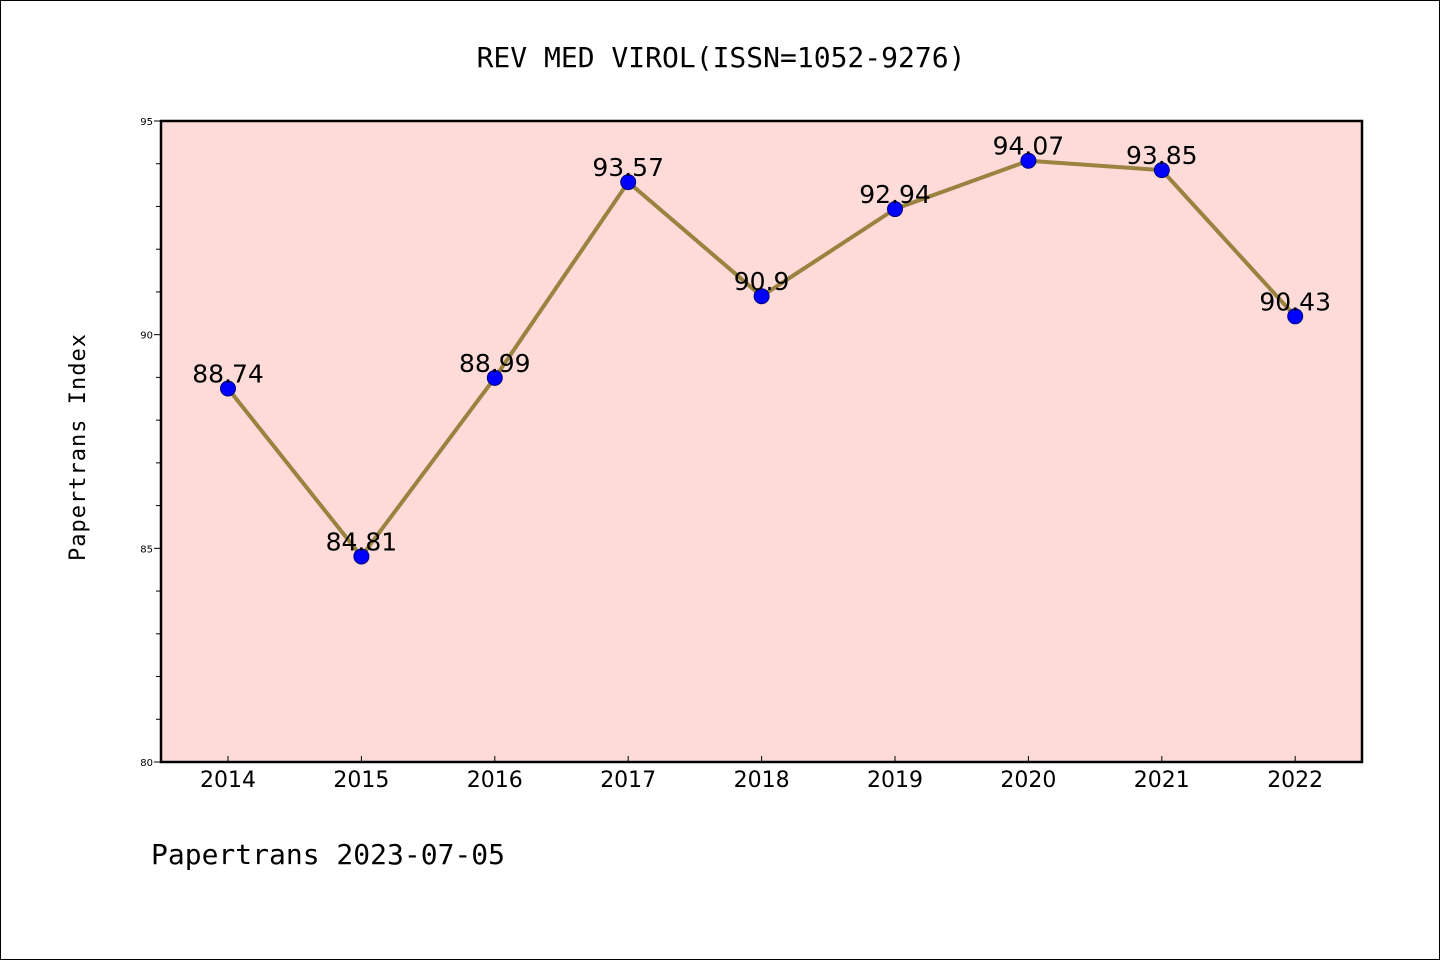 This screenshot has width=1440, height=960. What do you see at coordinates (361, 780) in the screenshot?
I see `x-tick-label: 2015` at bounding box center [361, 780].